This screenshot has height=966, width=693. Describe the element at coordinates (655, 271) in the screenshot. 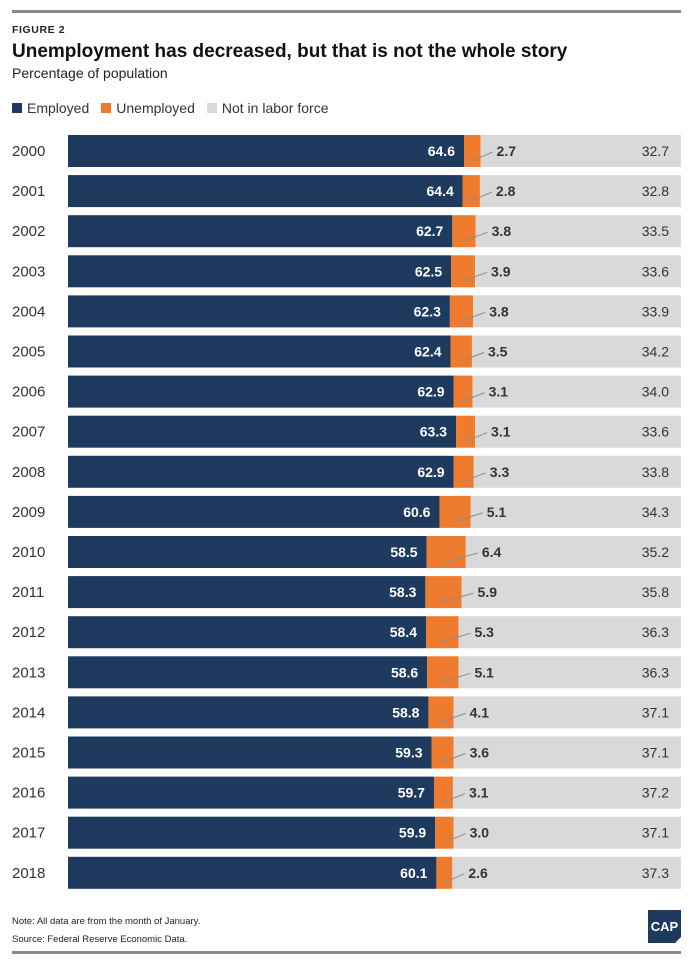

I see `data-label-not-in-labor-force: 33.6` at that location.